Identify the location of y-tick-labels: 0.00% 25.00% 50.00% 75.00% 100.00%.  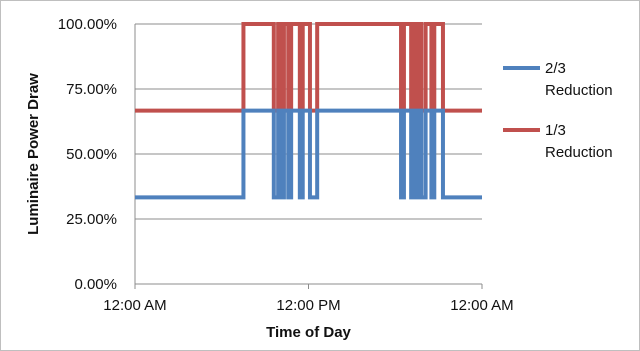
(87, 154).